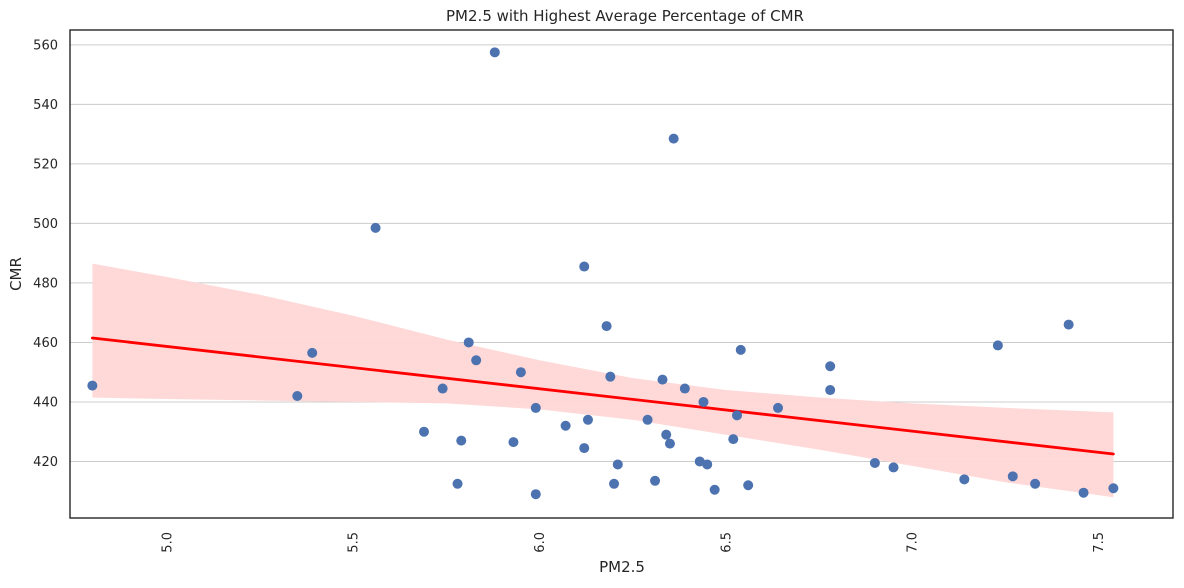 Image resolution: width=1184 pixels, height=588 pixels. What do you see at coordinates (1099, 542) in the screenshot?
I see `x-tick-label: 7.5` at bounding box center [1099, 542].